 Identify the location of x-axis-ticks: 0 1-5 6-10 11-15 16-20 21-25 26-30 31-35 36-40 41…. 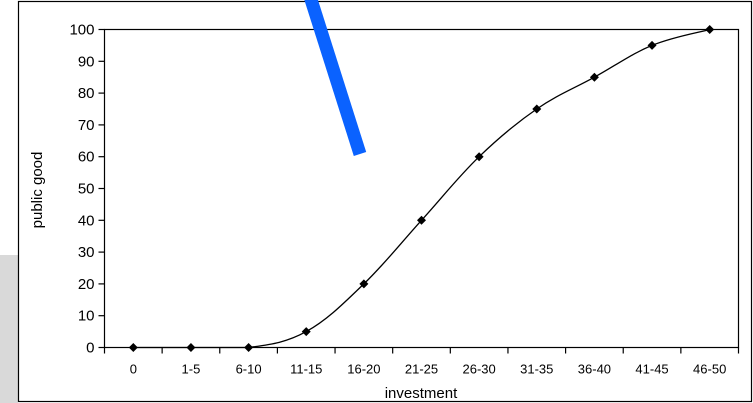
(421, 362).